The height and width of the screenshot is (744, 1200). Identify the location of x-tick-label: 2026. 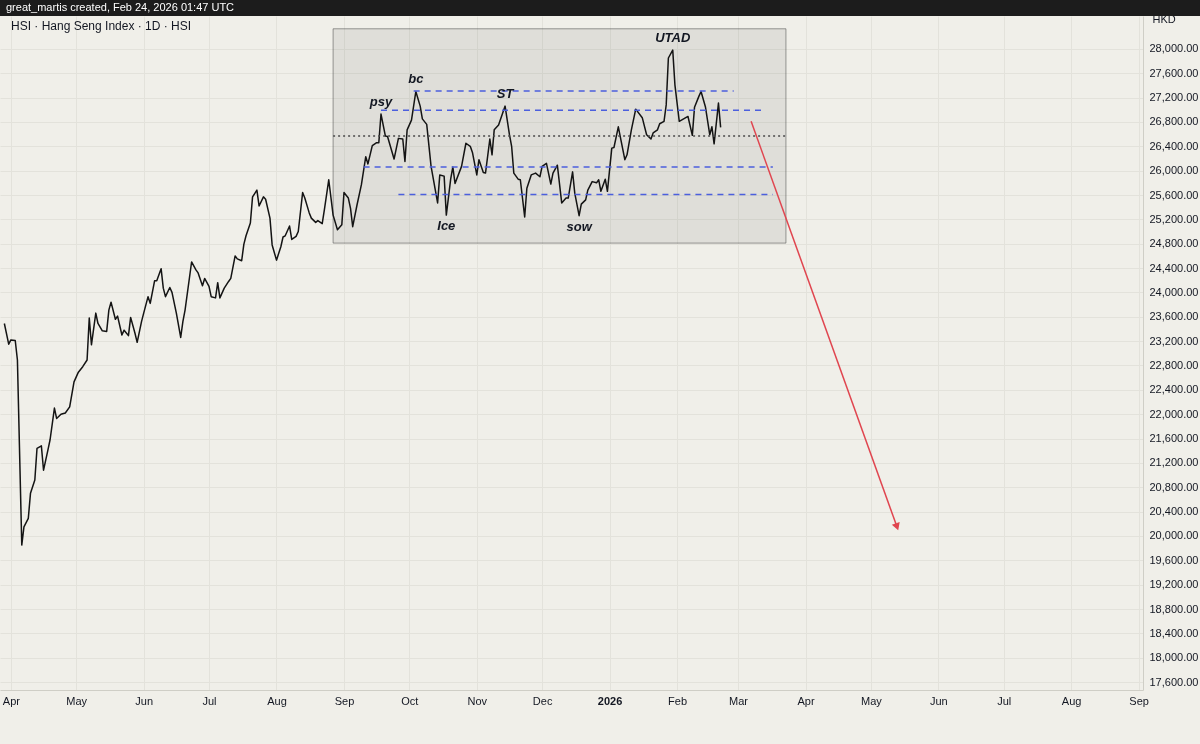
(610, 700).